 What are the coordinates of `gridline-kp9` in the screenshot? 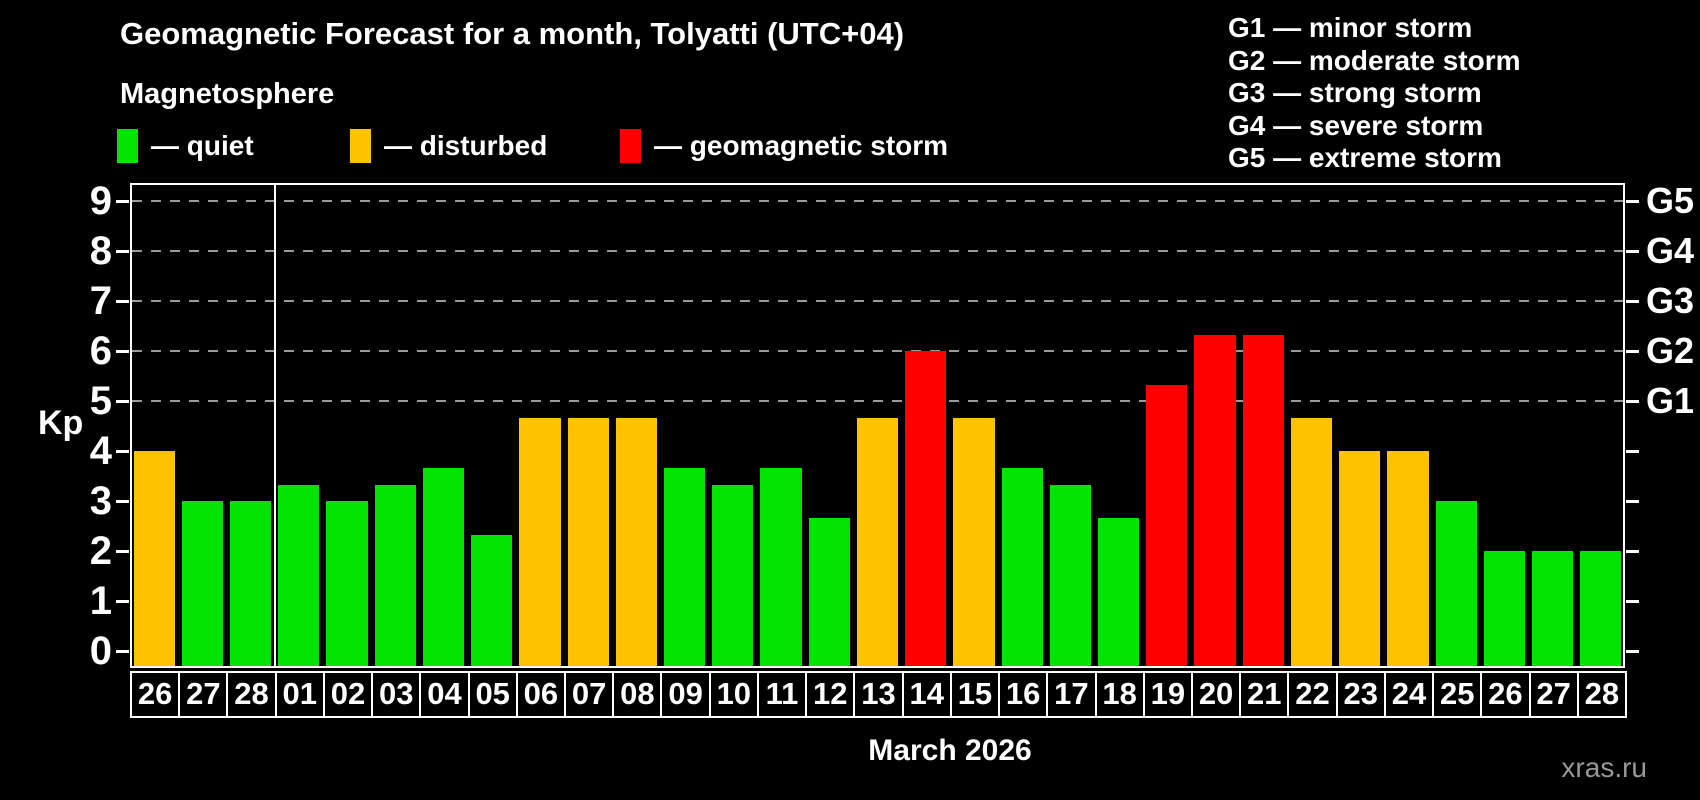 It's located at (877, 201).